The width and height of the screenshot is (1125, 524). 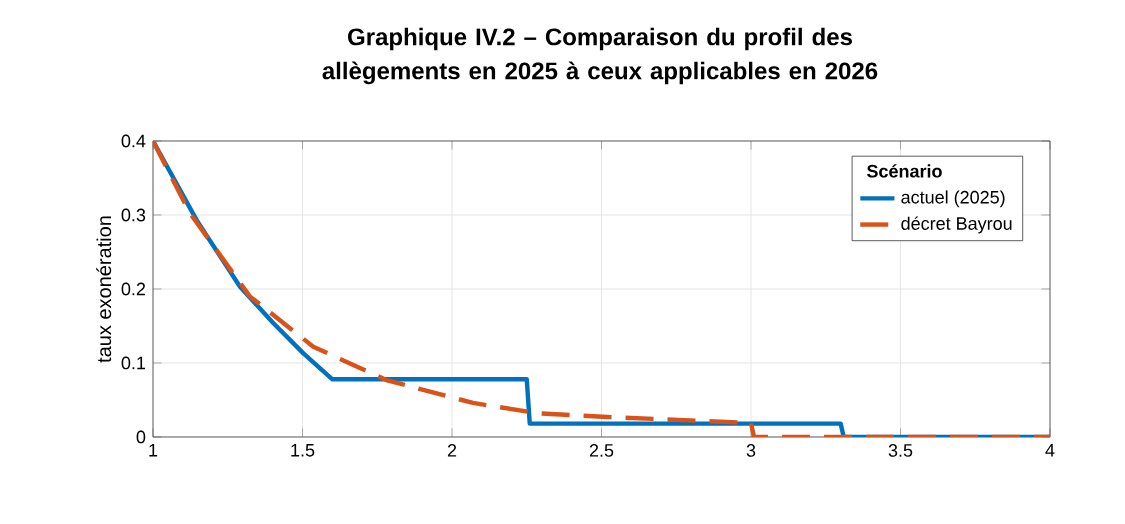 I want to click on x-tick-label: 1, so click(x=153, y=450).